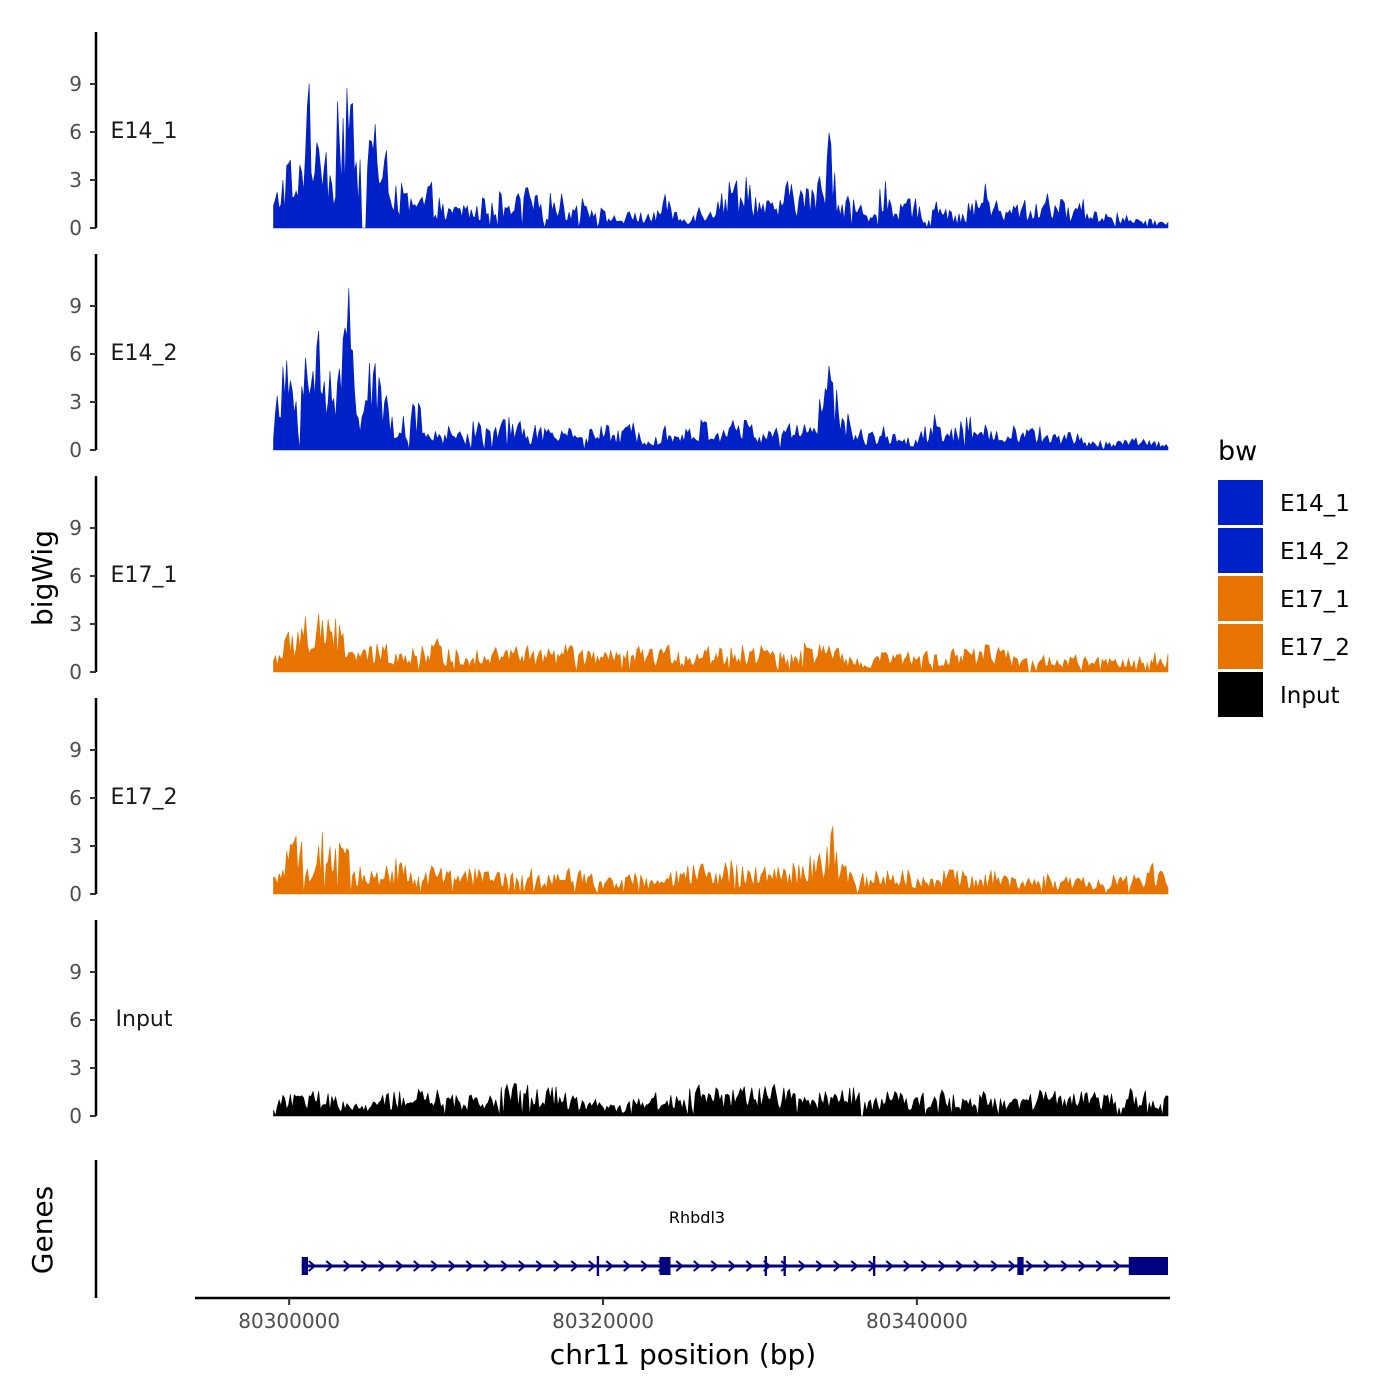 This screenshot has width=1400, height=1400. I want to click on track-label: Input, so click(144, 1019).